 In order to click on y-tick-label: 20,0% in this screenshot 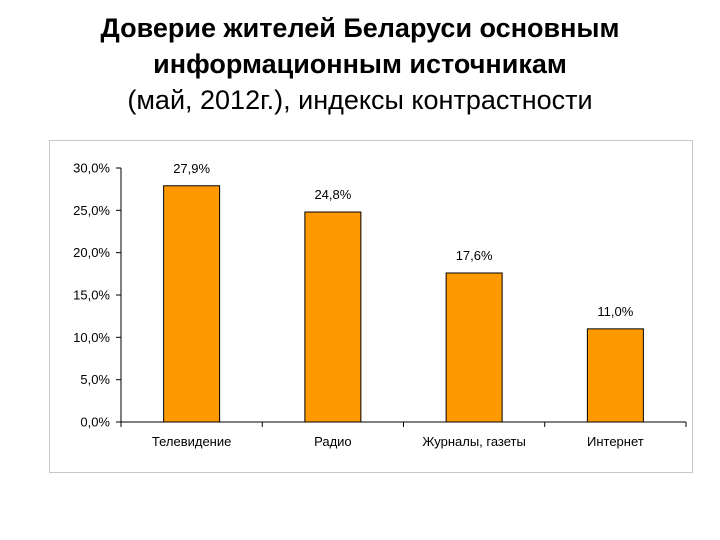, I will do `click(91, 252)`.